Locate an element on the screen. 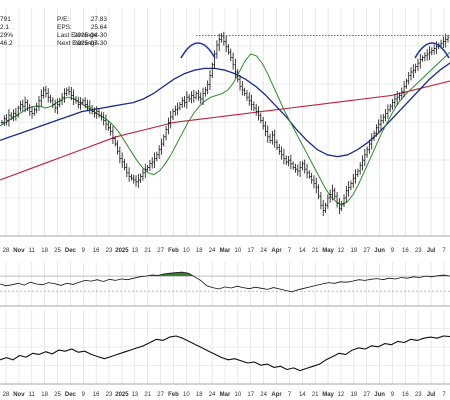  stat-value: 2025-07-30 is located at coordinates (91, 43).